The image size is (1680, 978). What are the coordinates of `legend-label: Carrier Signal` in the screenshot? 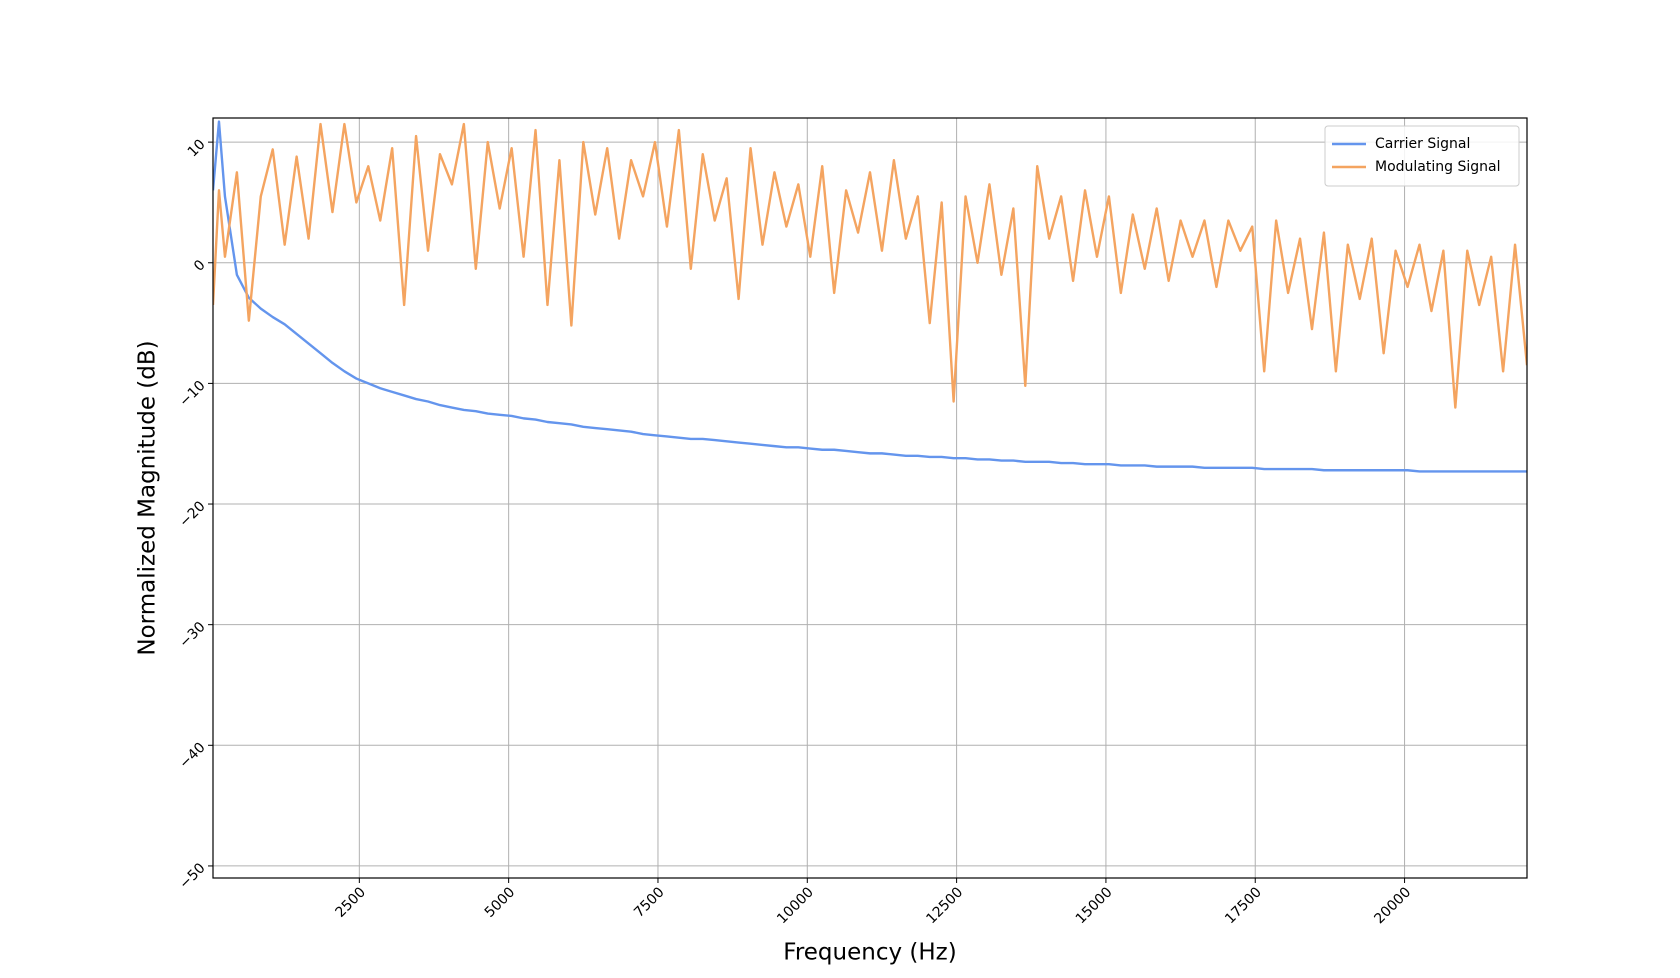 It's located at (1422, 144).